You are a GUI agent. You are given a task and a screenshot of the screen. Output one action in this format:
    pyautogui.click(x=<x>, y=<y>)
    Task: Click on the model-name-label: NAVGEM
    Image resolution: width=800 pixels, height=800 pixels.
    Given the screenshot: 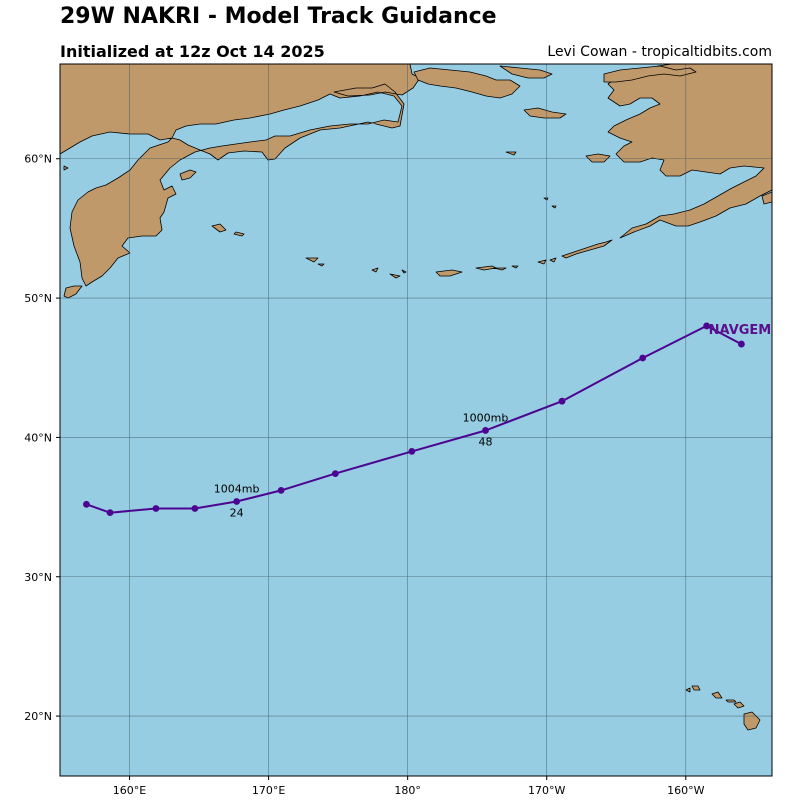 What is the action you would take?
    pyautogui.click(x=740, y=330)
    